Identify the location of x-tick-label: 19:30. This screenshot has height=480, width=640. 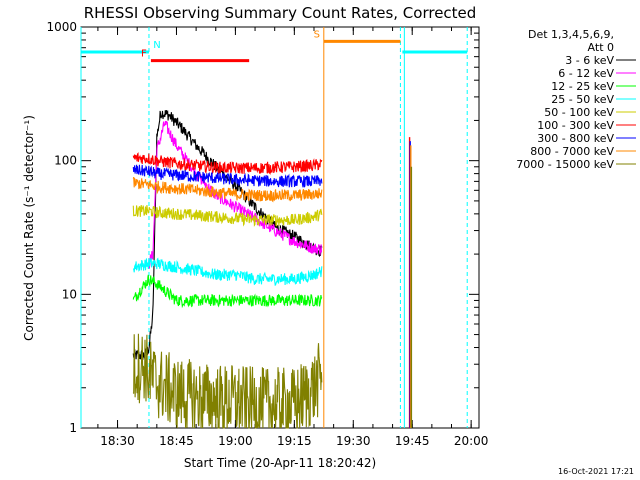
(353, 441).